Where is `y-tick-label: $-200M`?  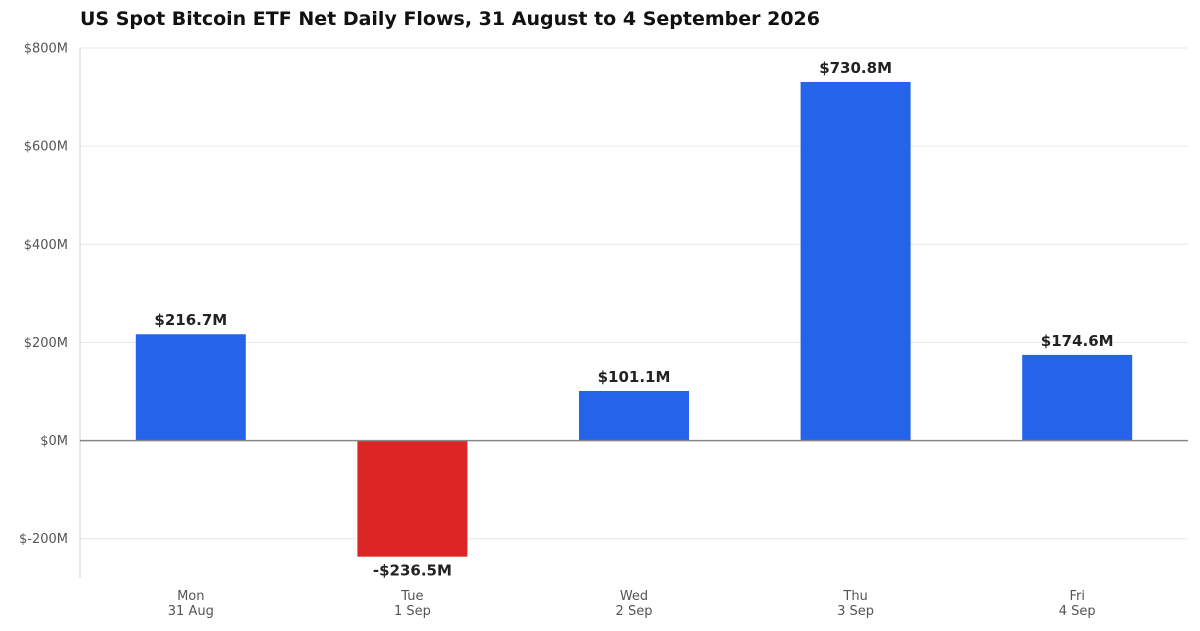
y-tick-label: $-200M is located at coordinates (43, 539).